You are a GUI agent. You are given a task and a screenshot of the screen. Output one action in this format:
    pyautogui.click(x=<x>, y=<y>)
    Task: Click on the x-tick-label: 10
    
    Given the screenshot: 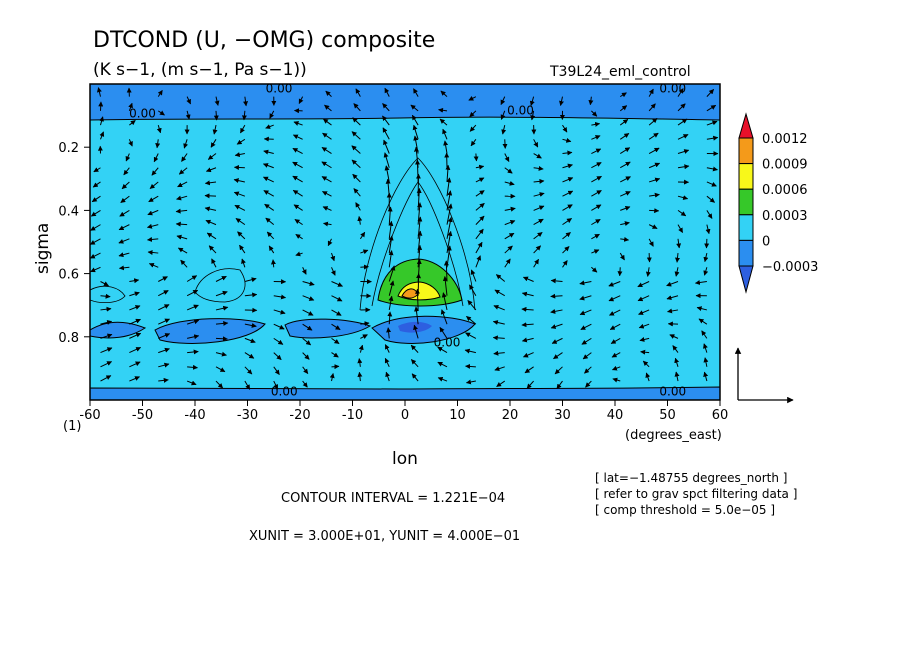 What is the action you would take?
    pyautogui.click(x=457, y=415)
    